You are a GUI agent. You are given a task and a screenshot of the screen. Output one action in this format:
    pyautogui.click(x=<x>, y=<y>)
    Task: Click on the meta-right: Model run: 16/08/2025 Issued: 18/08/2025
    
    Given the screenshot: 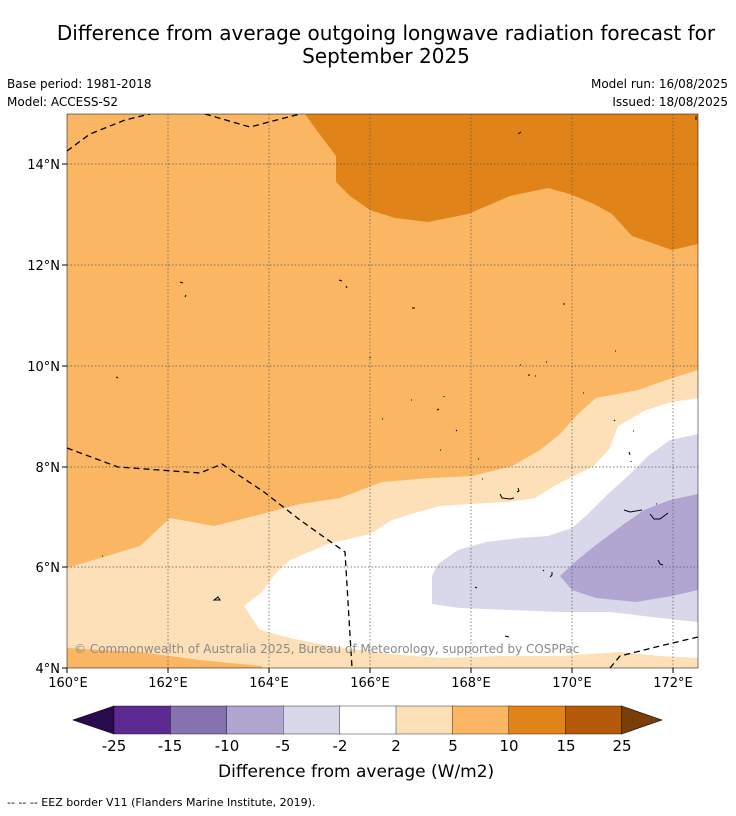 What is the action you would take?
    pyautogui.click(x=659, y=93)
    